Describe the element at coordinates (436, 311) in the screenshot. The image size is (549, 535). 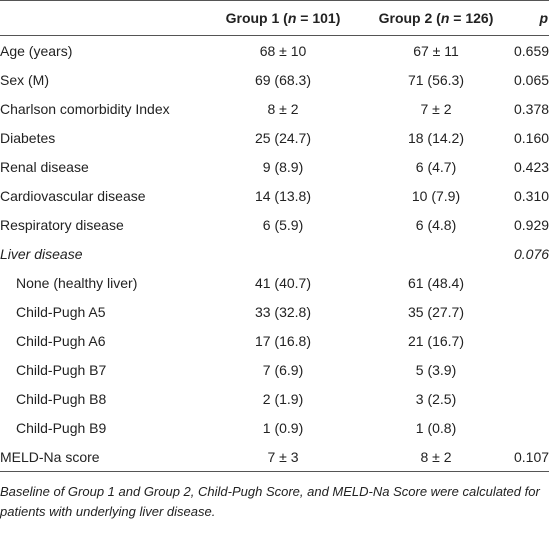
I see `table-cell: 35 (27.7)` at that location.